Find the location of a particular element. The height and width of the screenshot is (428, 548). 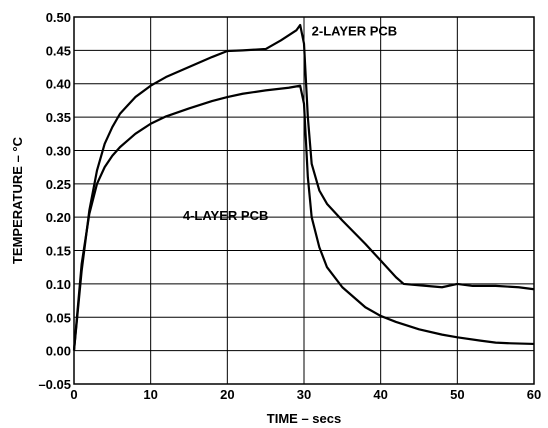

x-tick-label: 30 is located at coordinates (304, 394).